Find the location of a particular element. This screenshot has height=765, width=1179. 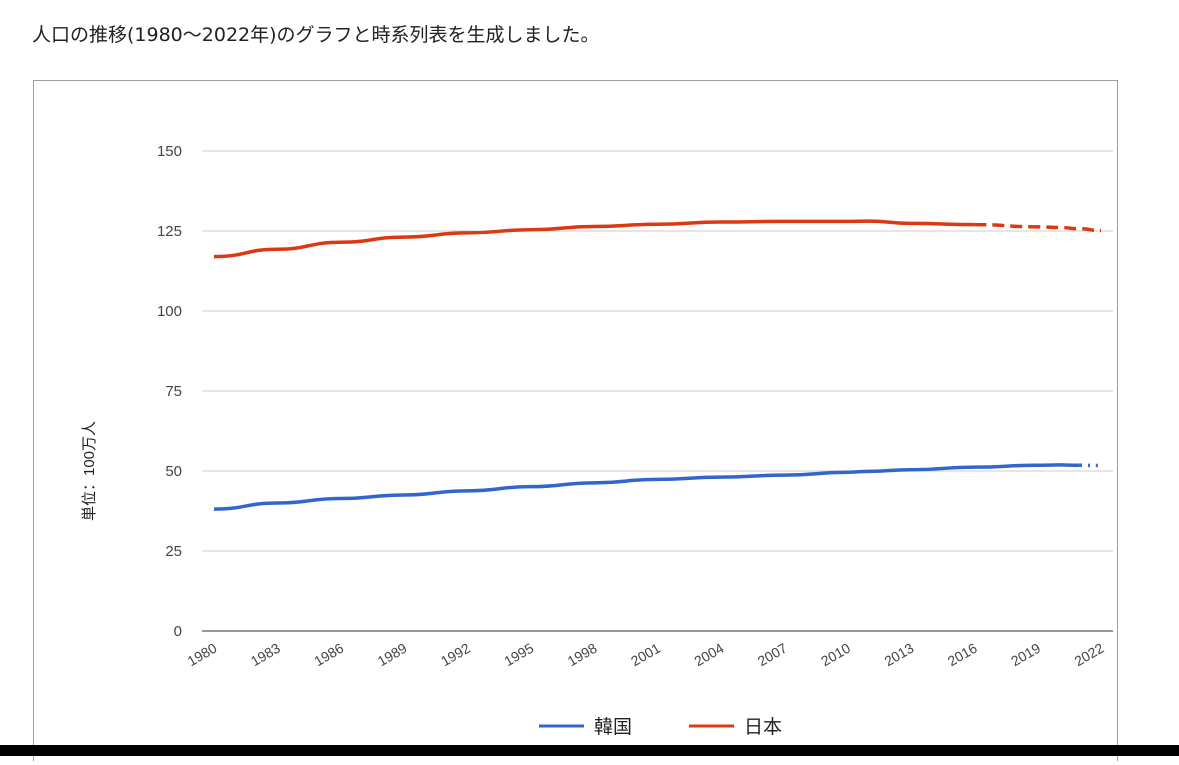

x-tick-label: 2010 is located at coordinates (835, 655).